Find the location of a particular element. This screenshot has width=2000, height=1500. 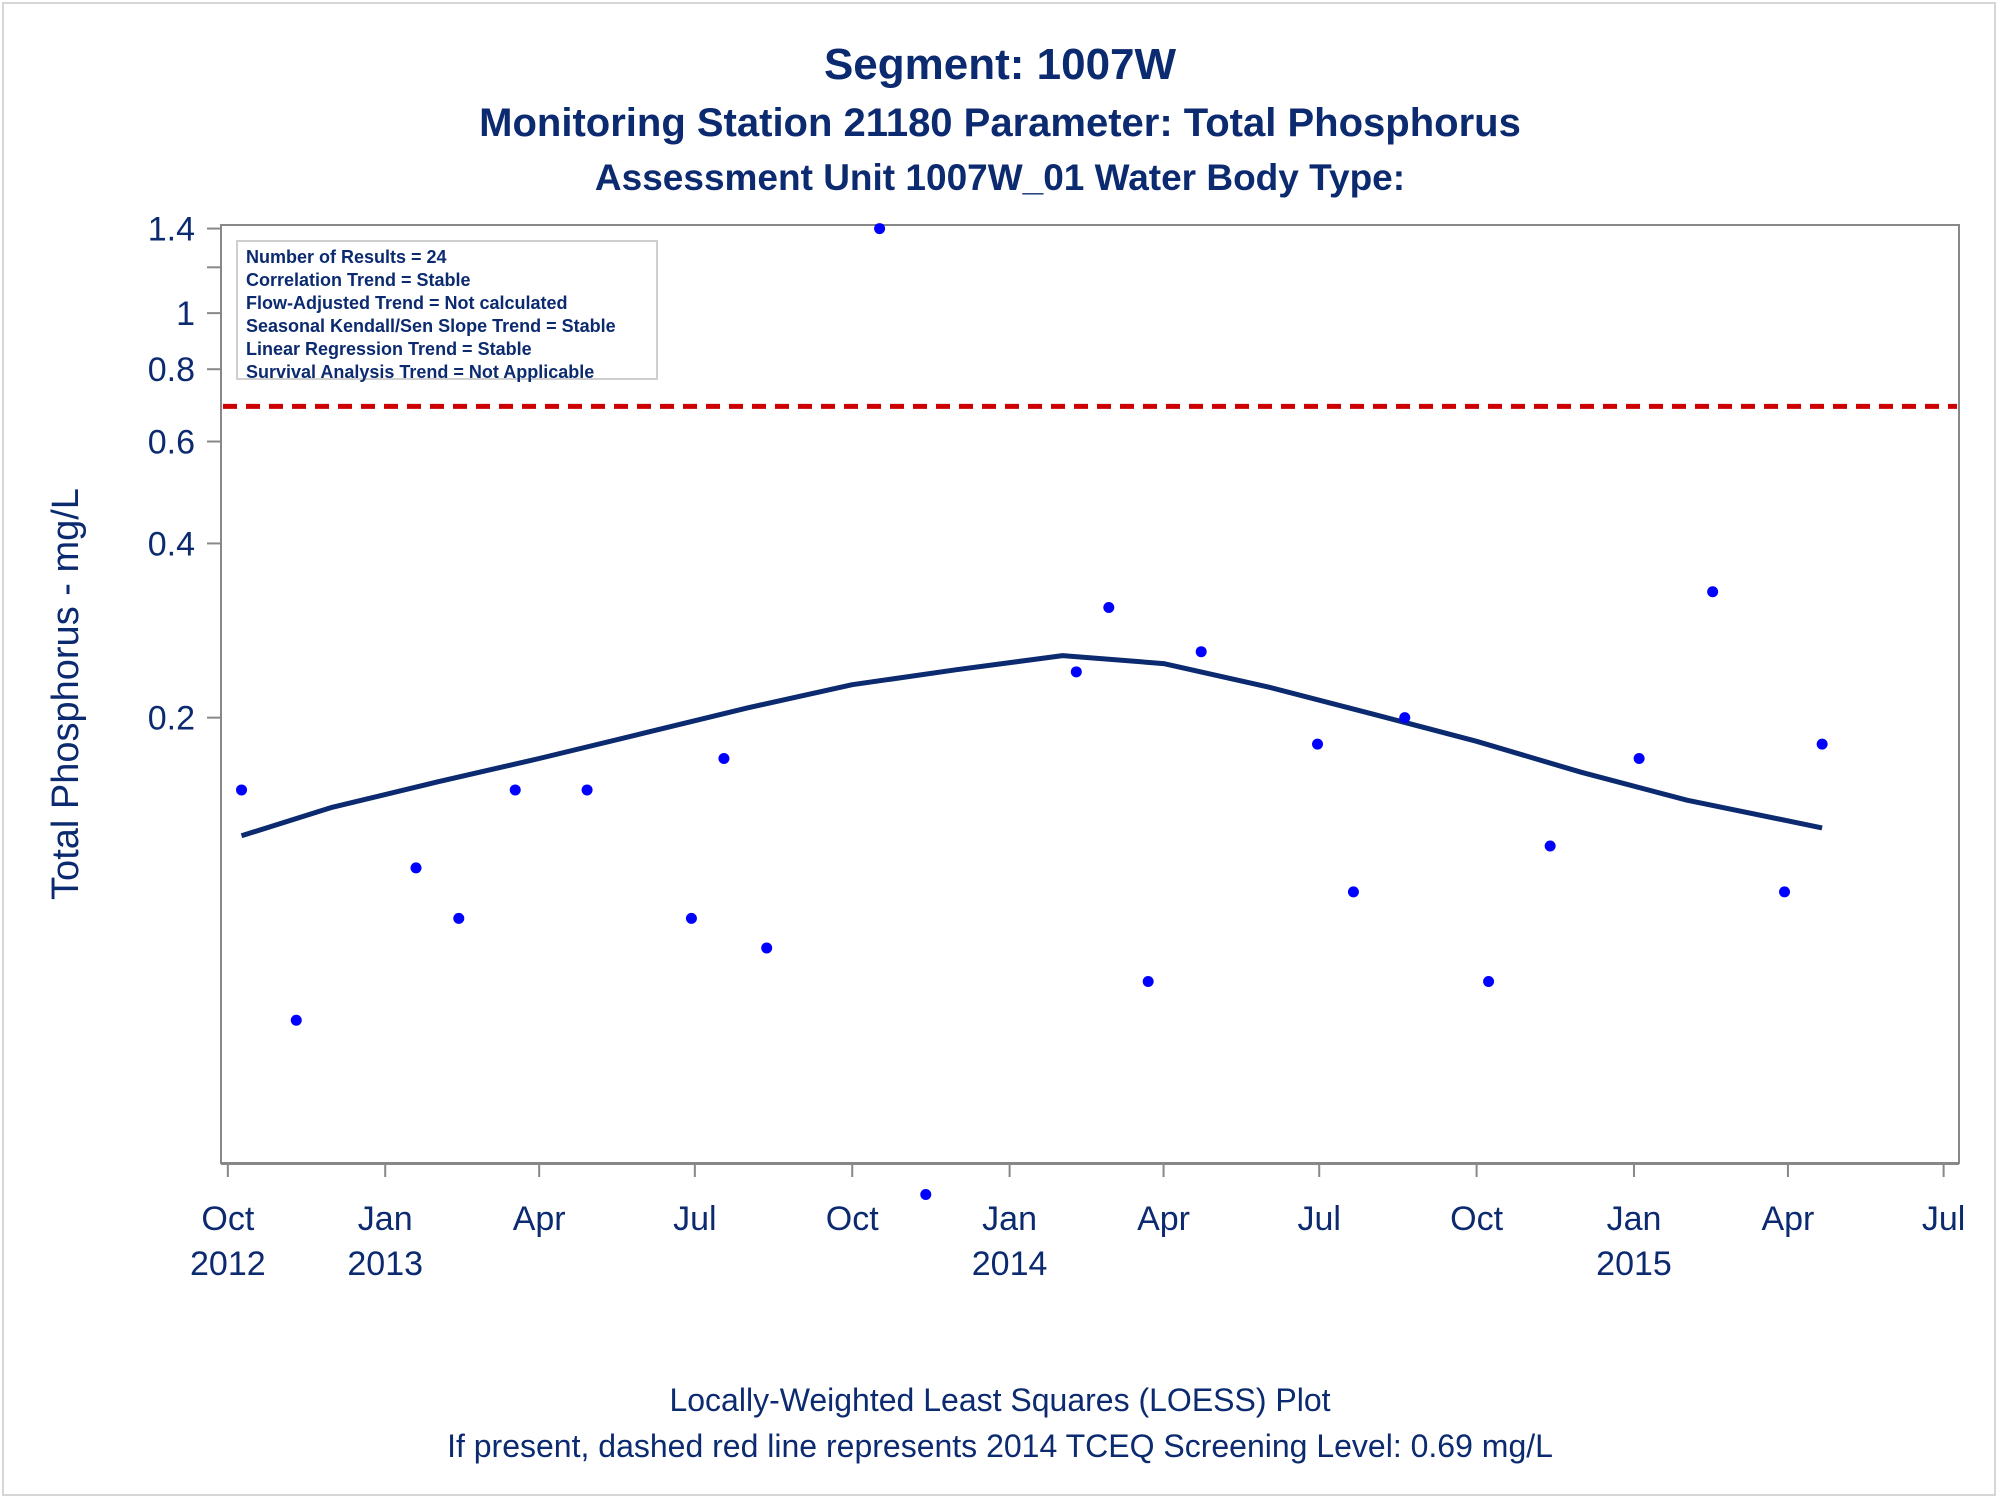

y-axis-label: Total Phosphorus - mg/L is located at coordinates (66, 694).